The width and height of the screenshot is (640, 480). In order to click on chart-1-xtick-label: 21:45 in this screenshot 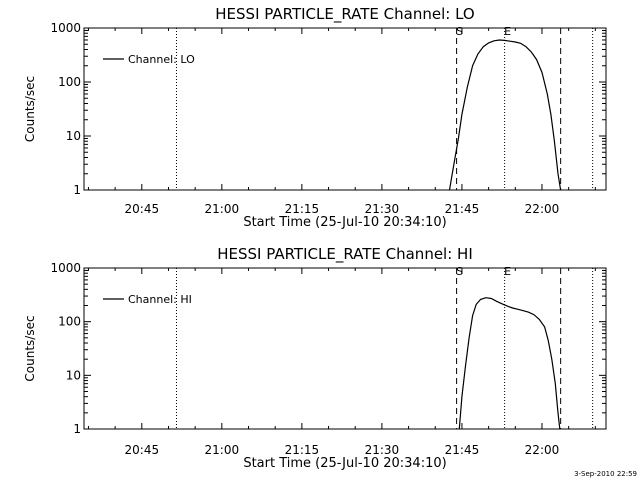, I will do `click(462, 209)`.